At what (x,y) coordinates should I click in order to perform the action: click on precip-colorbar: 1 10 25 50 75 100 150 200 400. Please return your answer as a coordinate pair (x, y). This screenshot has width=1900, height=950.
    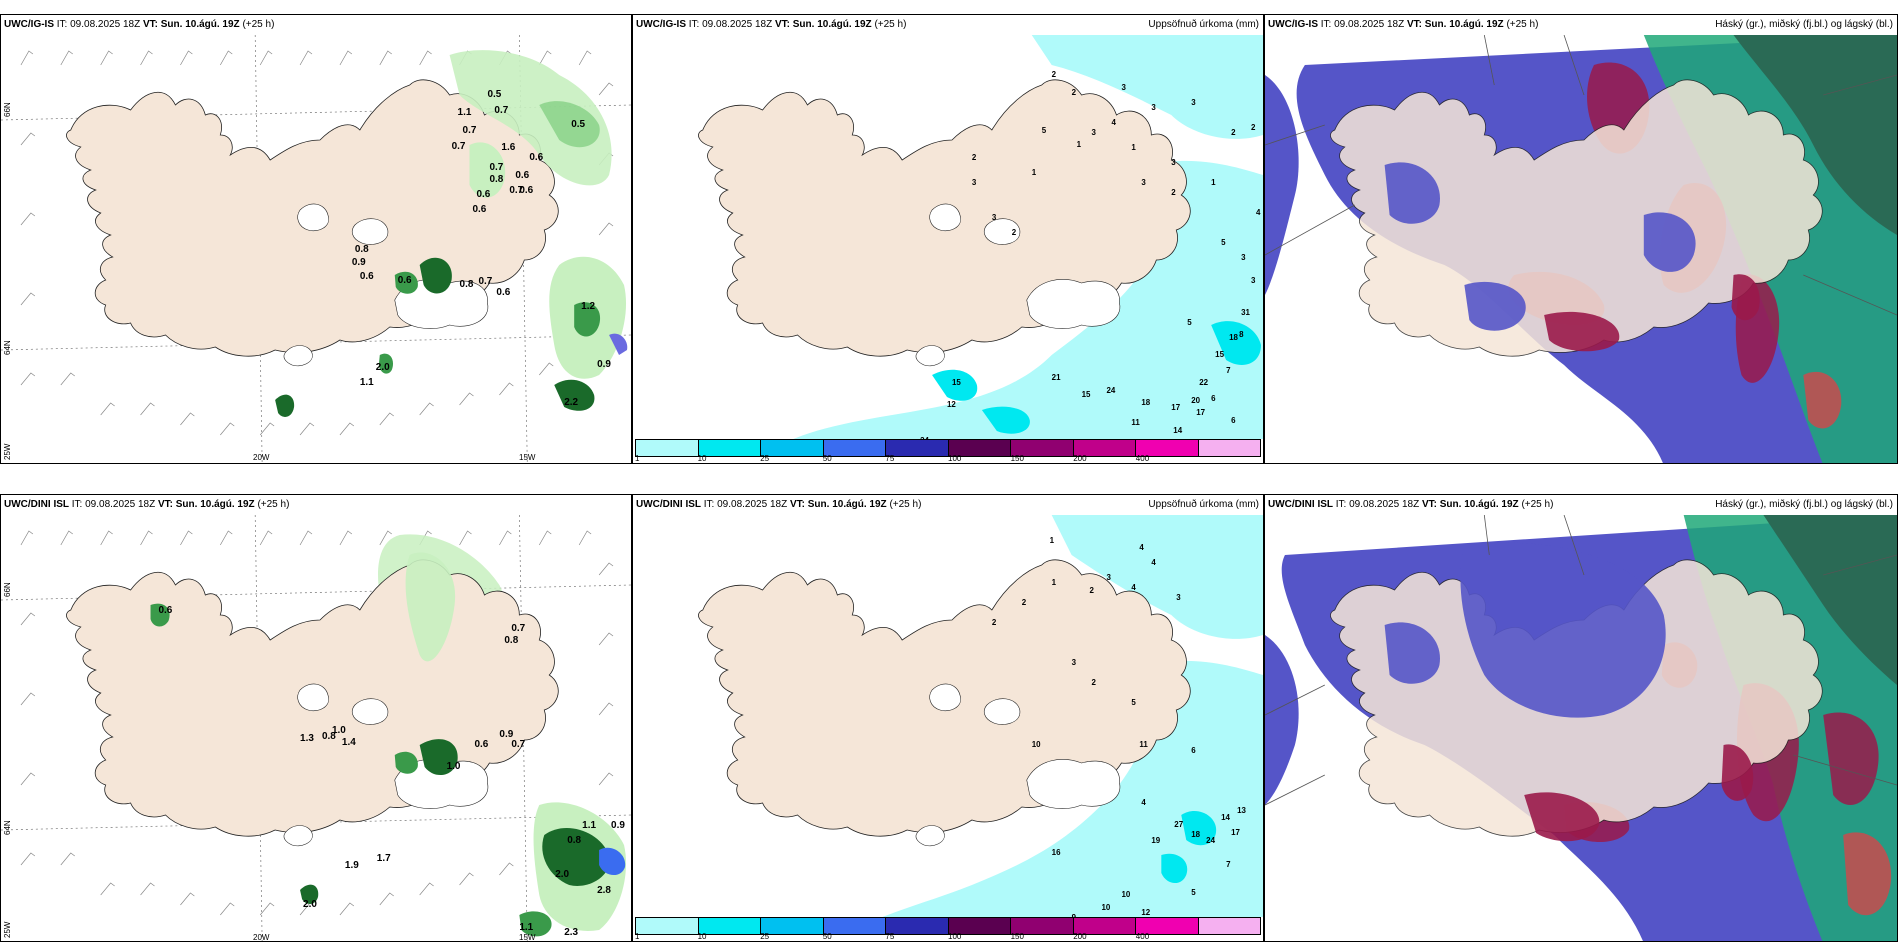
    Looking at the image, I should click on (948, 929).